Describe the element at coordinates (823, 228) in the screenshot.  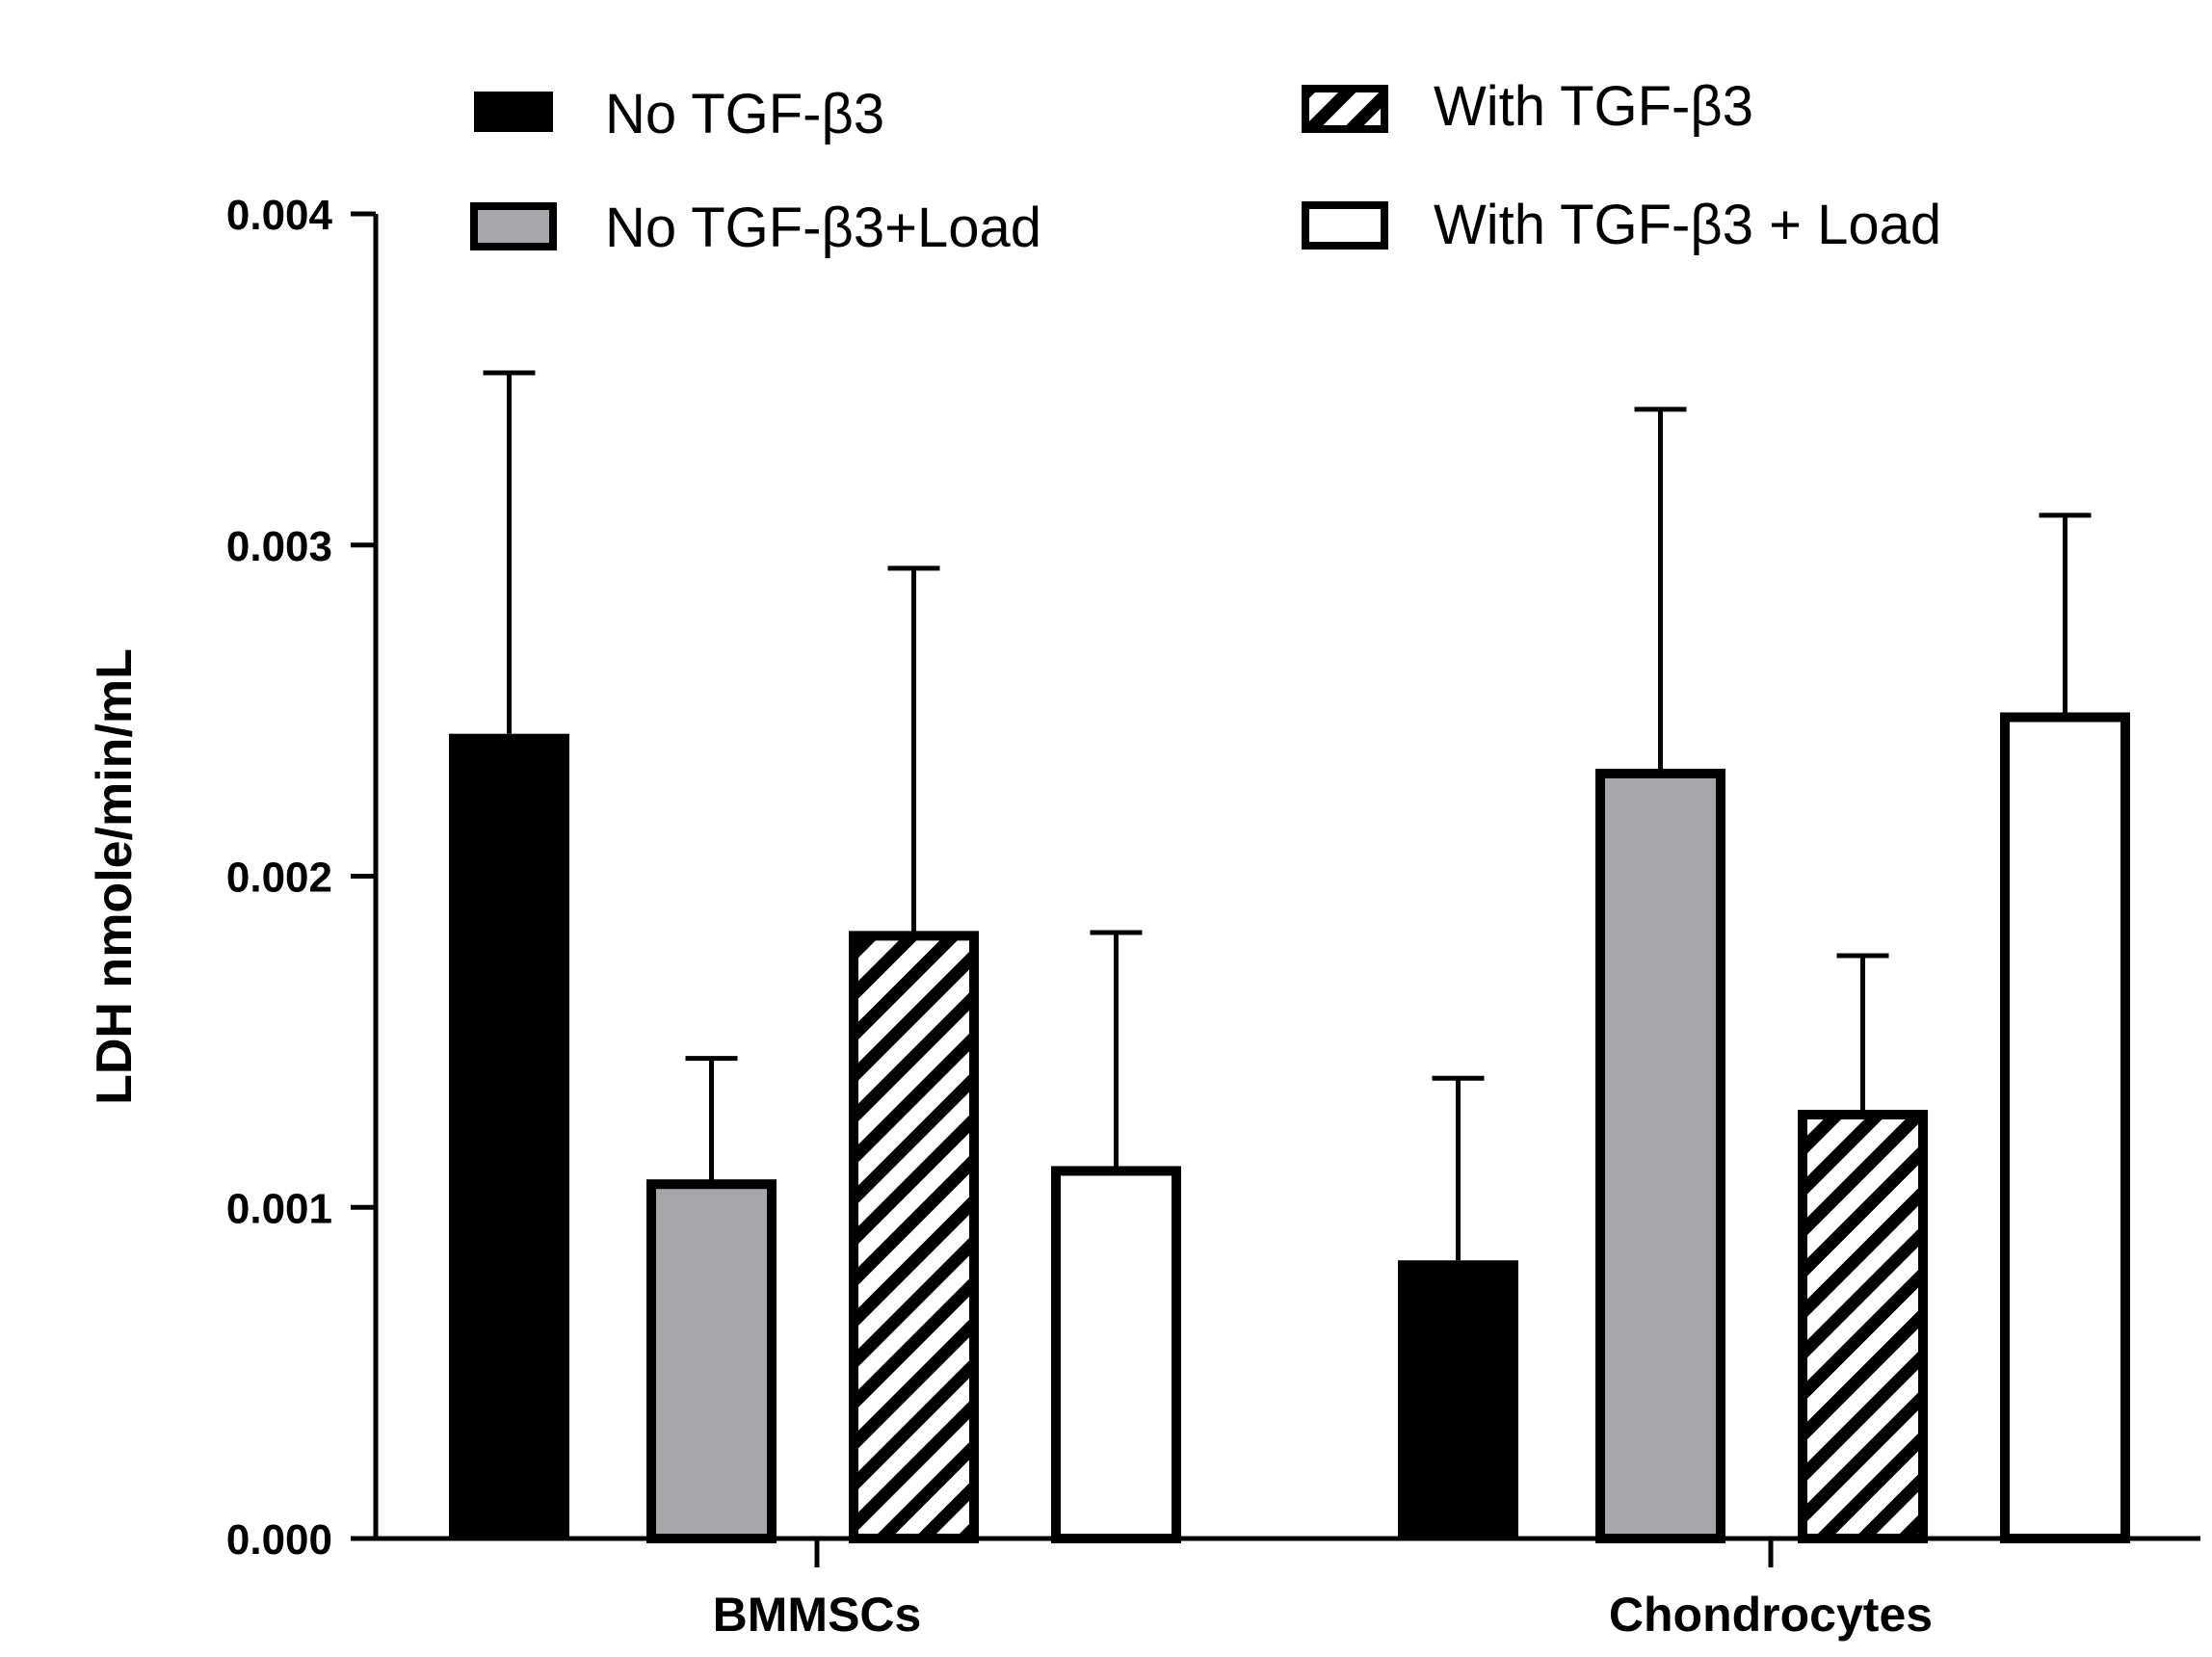
I see `legend-label-2: No TGF-β3+Load` at that location.